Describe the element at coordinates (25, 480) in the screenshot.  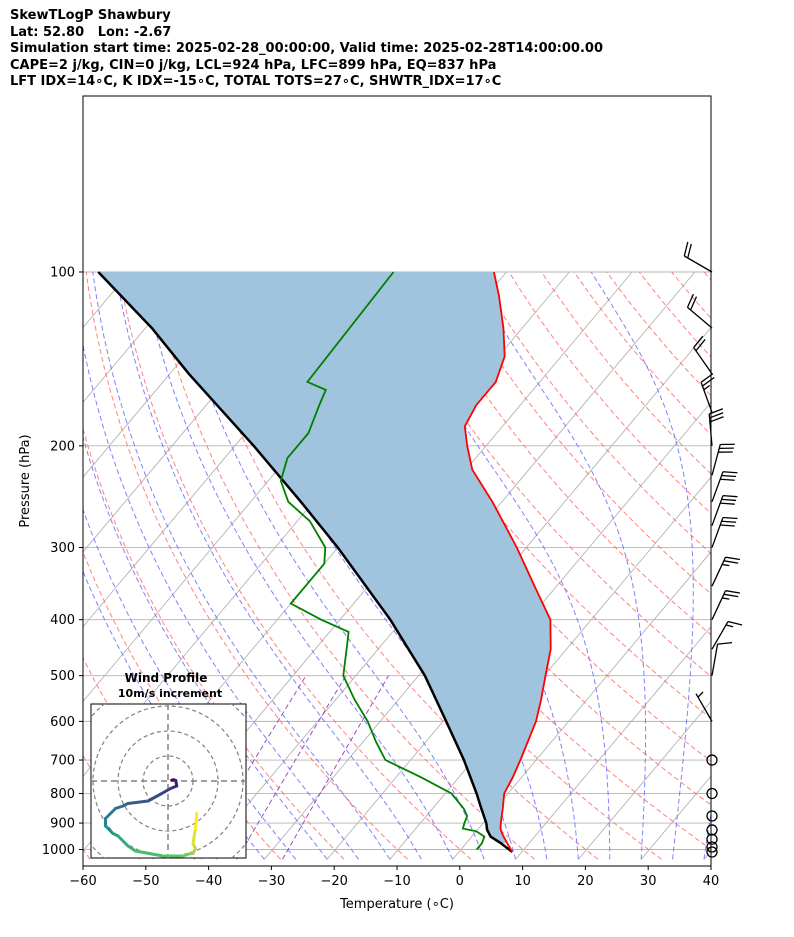
I see `y-axis-label: Pressure (hPa)` at that location.